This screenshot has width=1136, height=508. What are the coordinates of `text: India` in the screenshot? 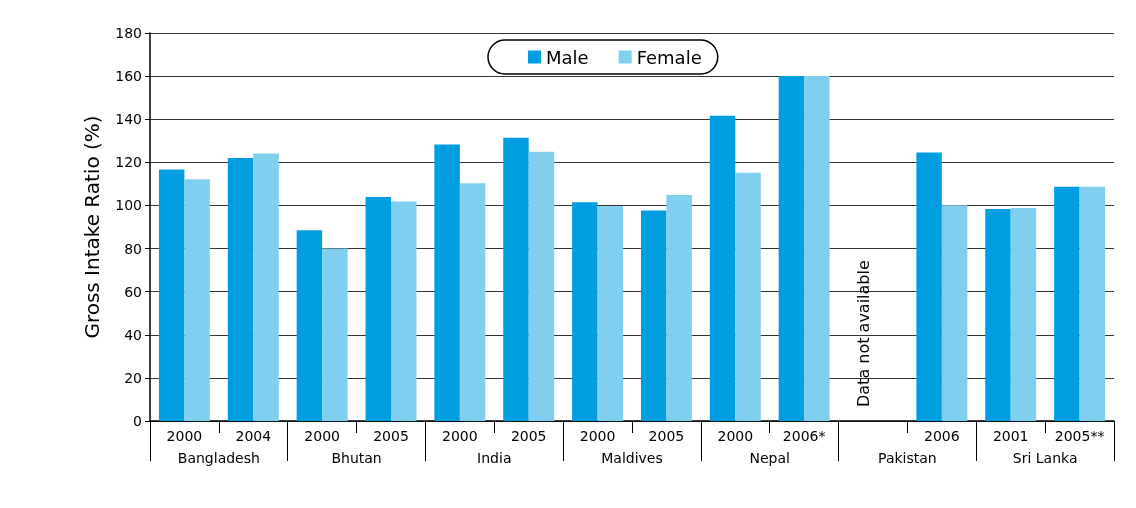 It's located at (494, 458).